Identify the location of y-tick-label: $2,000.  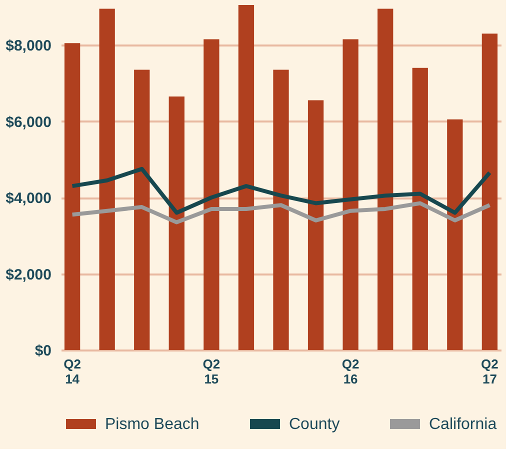
(29, 275).